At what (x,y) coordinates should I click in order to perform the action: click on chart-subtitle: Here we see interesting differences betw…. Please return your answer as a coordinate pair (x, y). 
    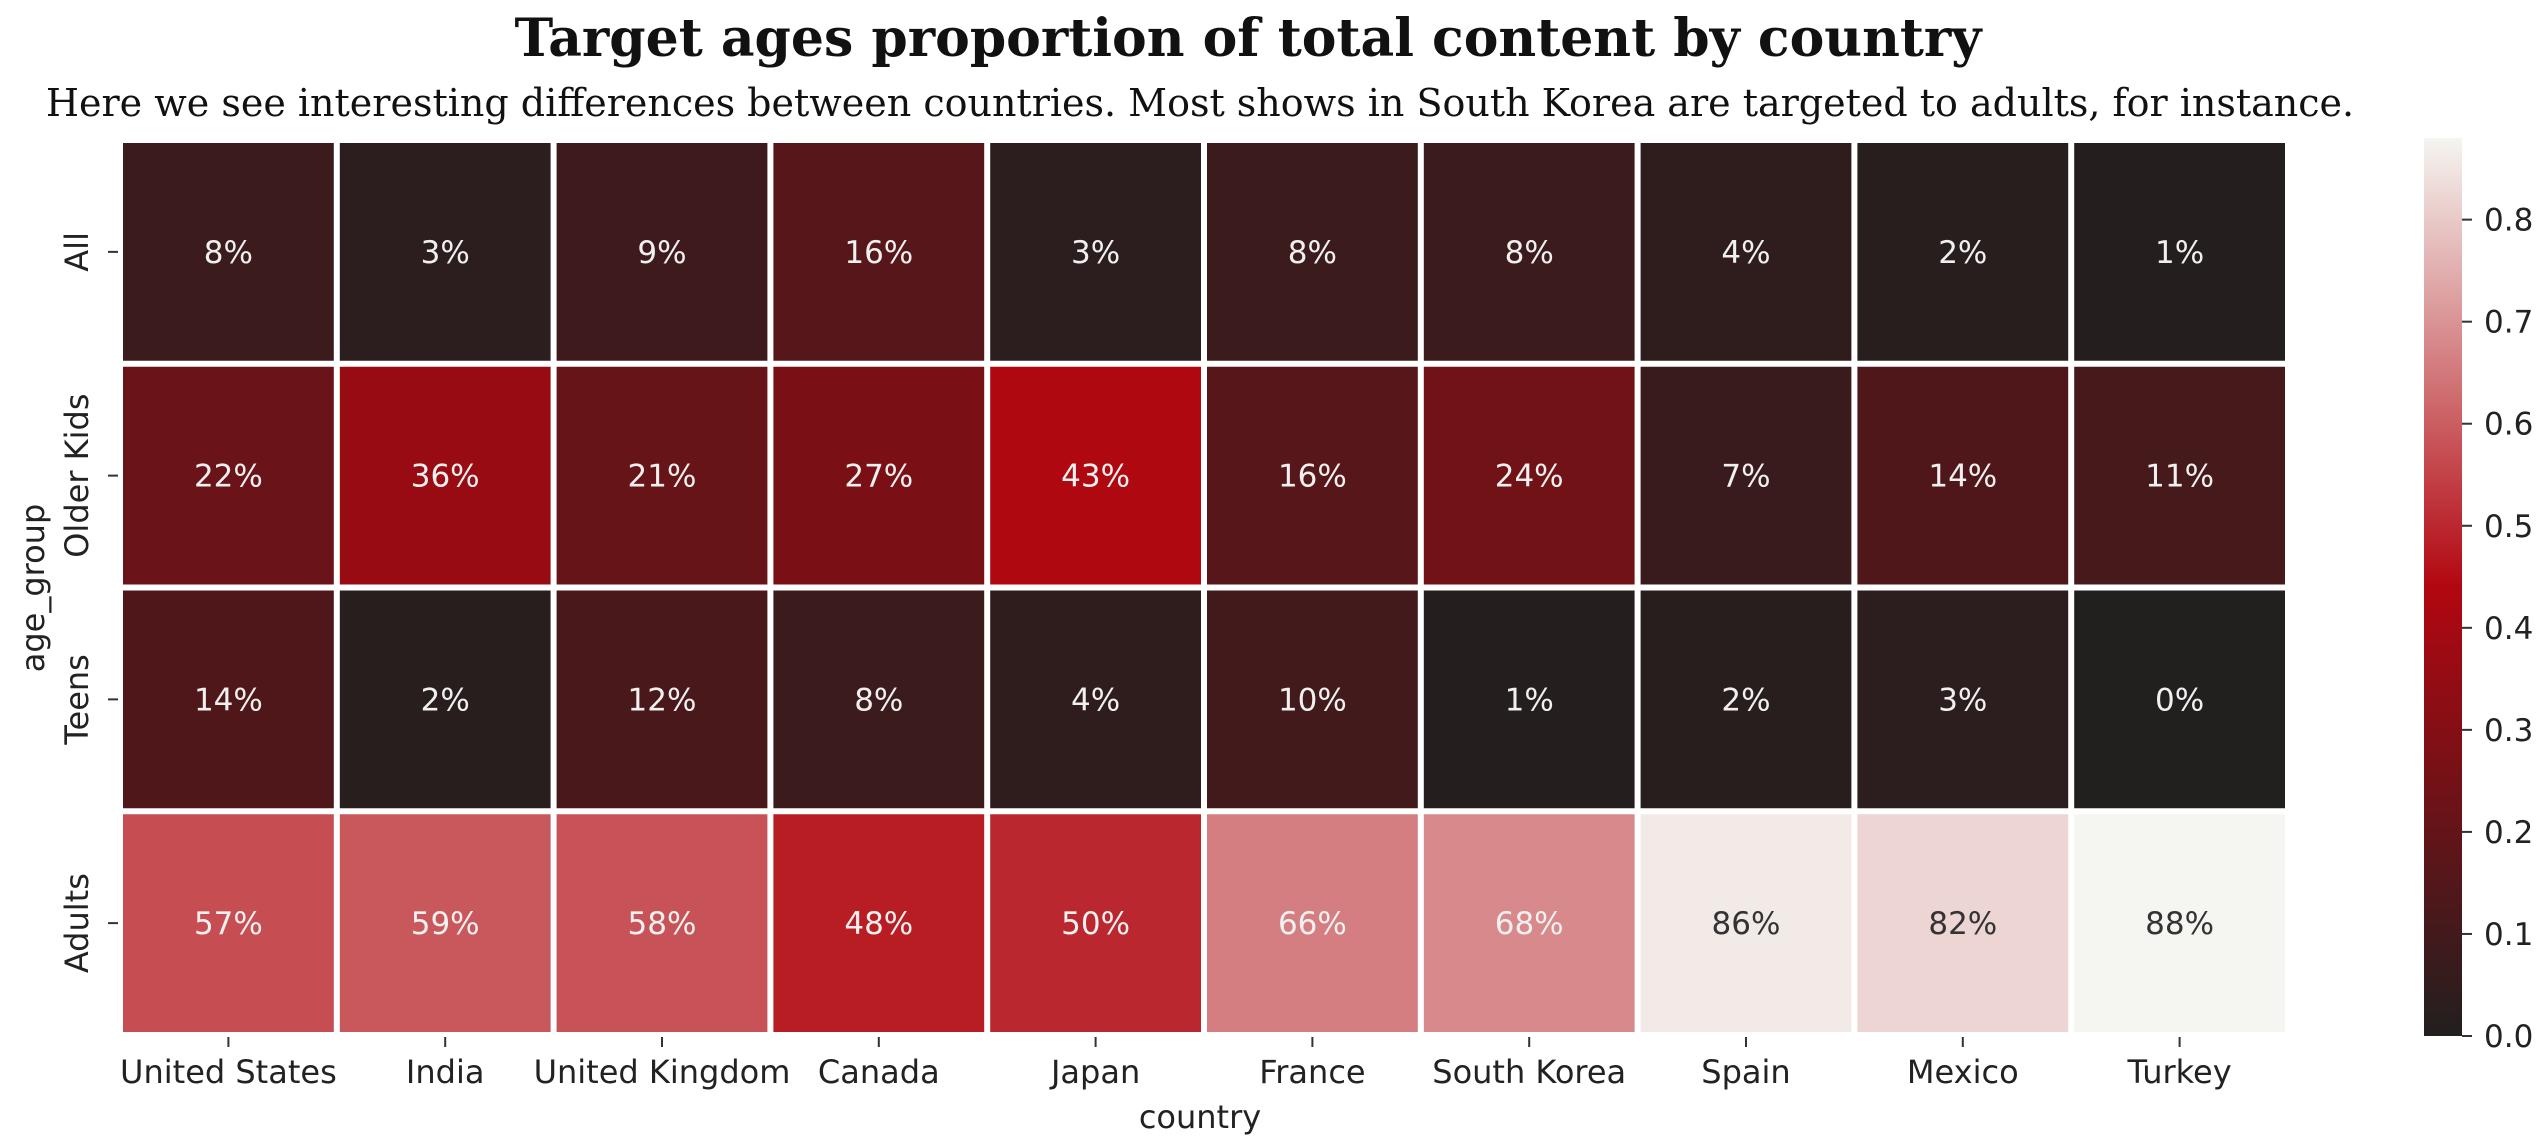
    Looking at the image, I should click on (1200, 103).